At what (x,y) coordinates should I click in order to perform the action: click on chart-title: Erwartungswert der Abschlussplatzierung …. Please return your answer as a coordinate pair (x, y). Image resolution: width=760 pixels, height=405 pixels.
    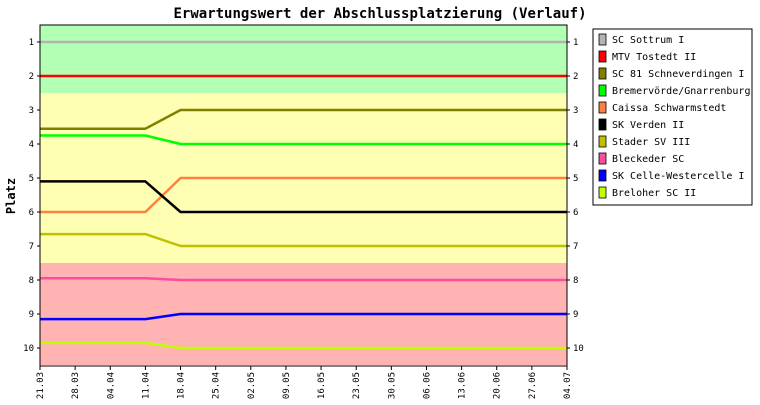
    Looking at the image, I should click on (379, 14).